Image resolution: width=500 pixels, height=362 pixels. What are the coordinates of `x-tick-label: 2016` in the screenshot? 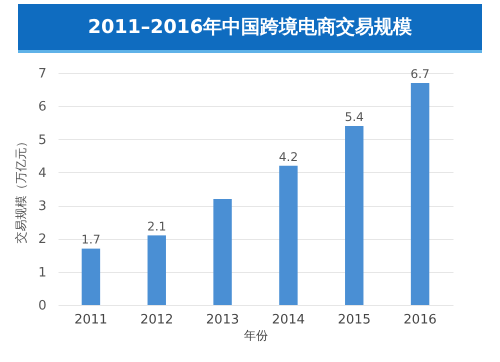 It's located at (420, 320).